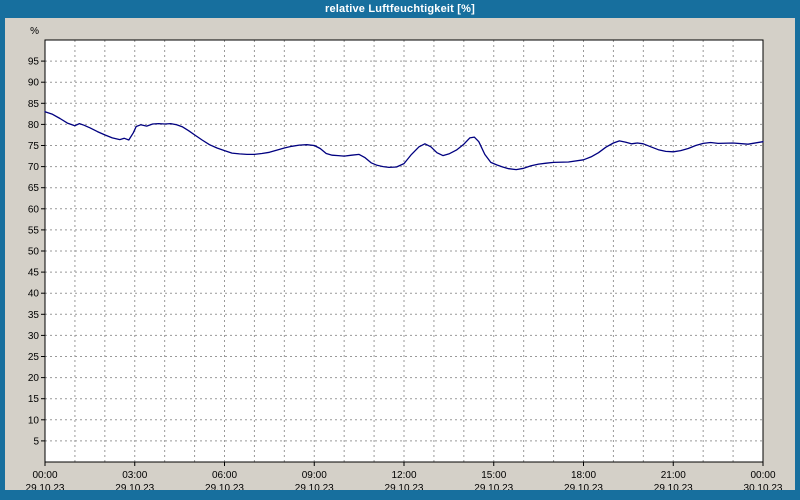 The image size is (800, 500). What do you see at coordinates (404, 141) in the screenshot?
I see `humidity-series-line` at bounding box center [404, 141].